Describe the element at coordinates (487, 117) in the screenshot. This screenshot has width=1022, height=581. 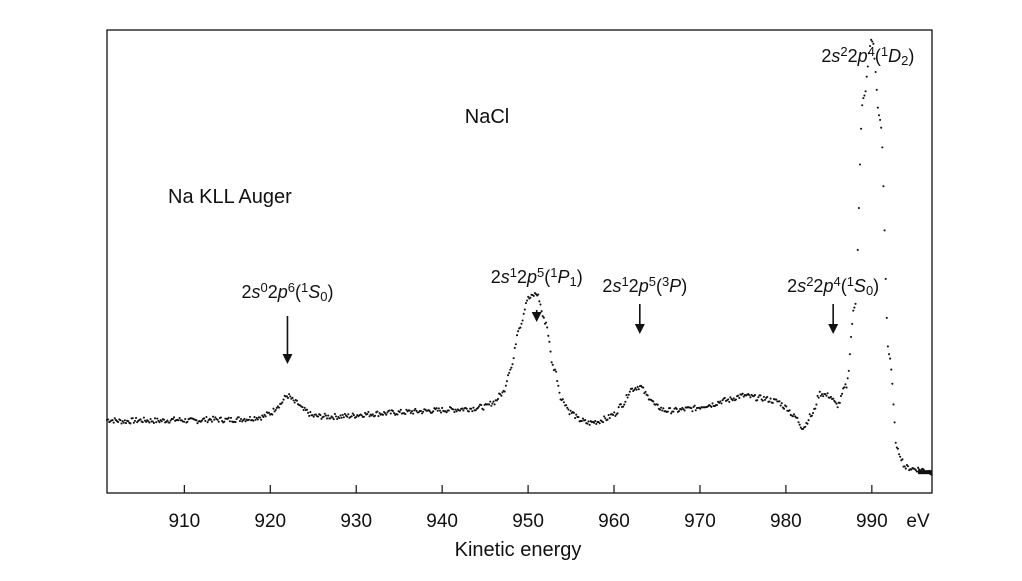
I see `sample-annotation: NaCl` at that location.